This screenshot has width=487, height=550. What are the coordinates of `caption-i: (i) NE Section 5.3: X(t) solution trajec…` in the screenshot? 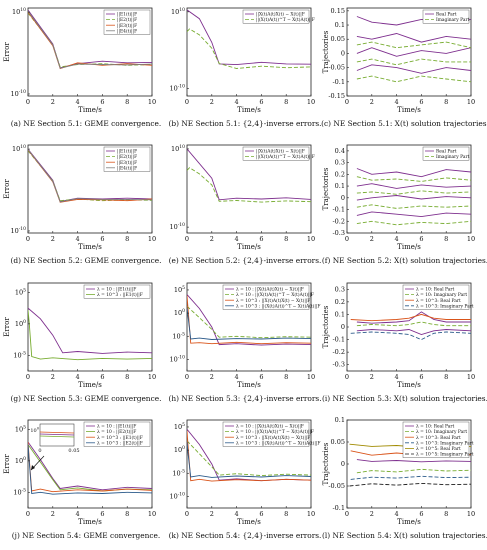 It's located at (404, 398).